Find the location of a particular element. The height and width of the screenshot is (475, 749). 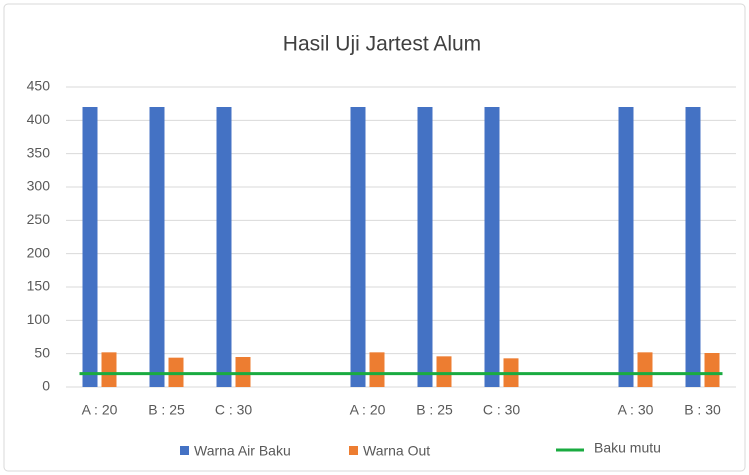

legend-label: Baku mutu is located at coordinates (627, 448).